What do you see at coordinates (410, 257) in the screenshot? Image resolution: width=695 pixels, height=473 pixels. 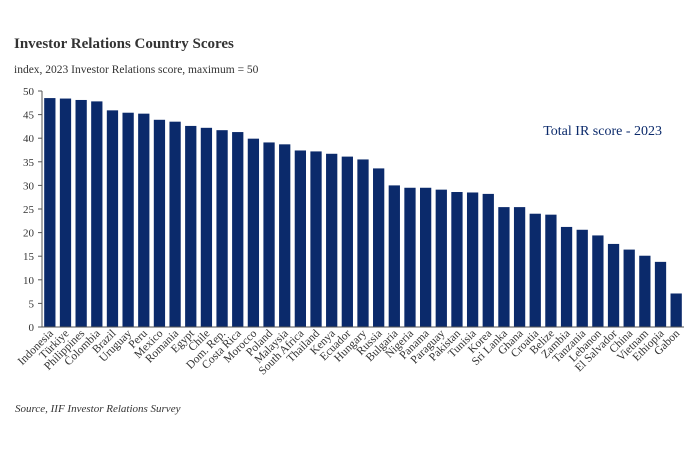 I see `bar-nigeria` at bounding box center [410, 257].